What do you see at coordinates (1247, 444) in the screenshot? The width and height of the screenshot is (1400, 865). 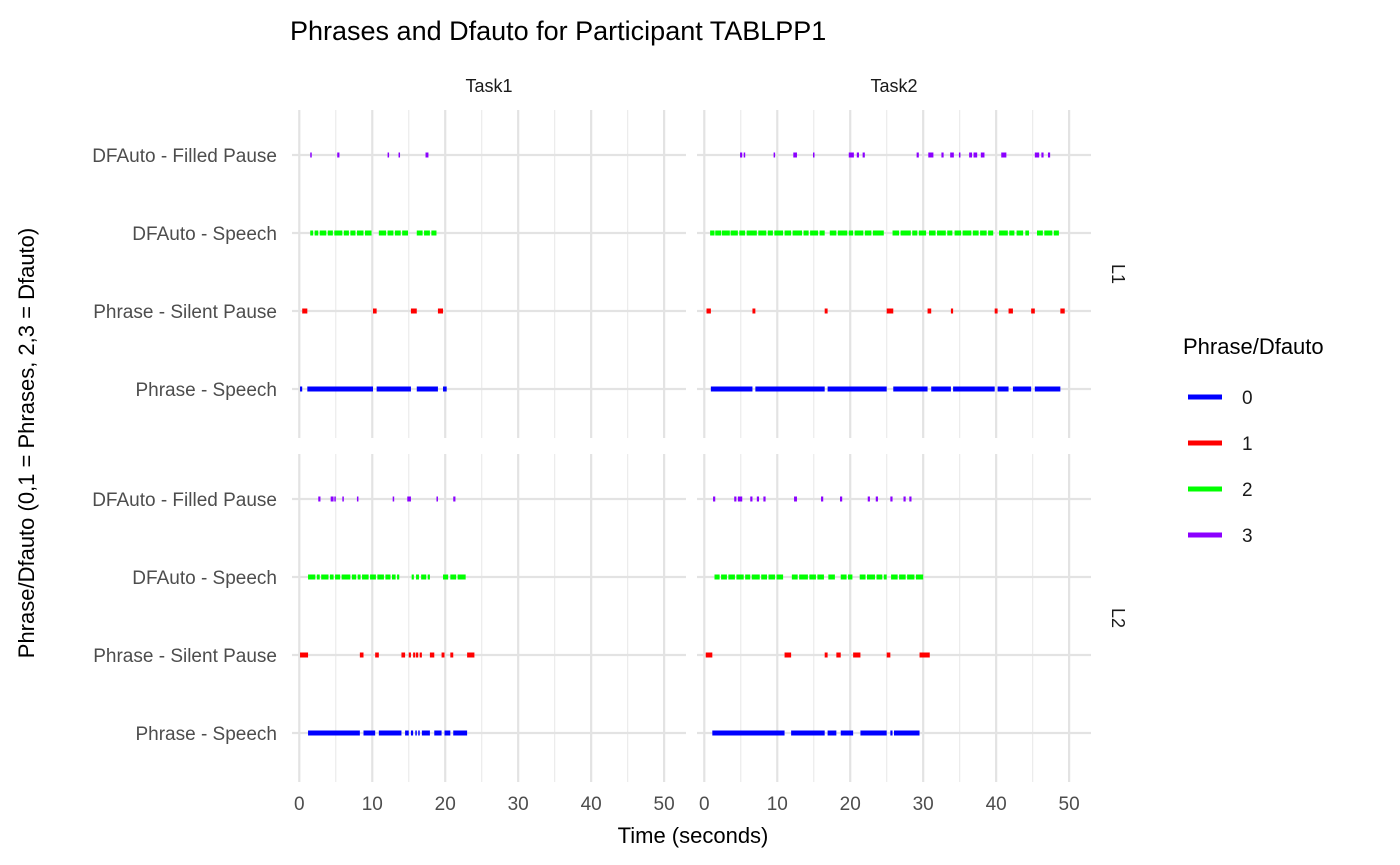 I see `legend-label: 1` at bounding box center [1247, 444].